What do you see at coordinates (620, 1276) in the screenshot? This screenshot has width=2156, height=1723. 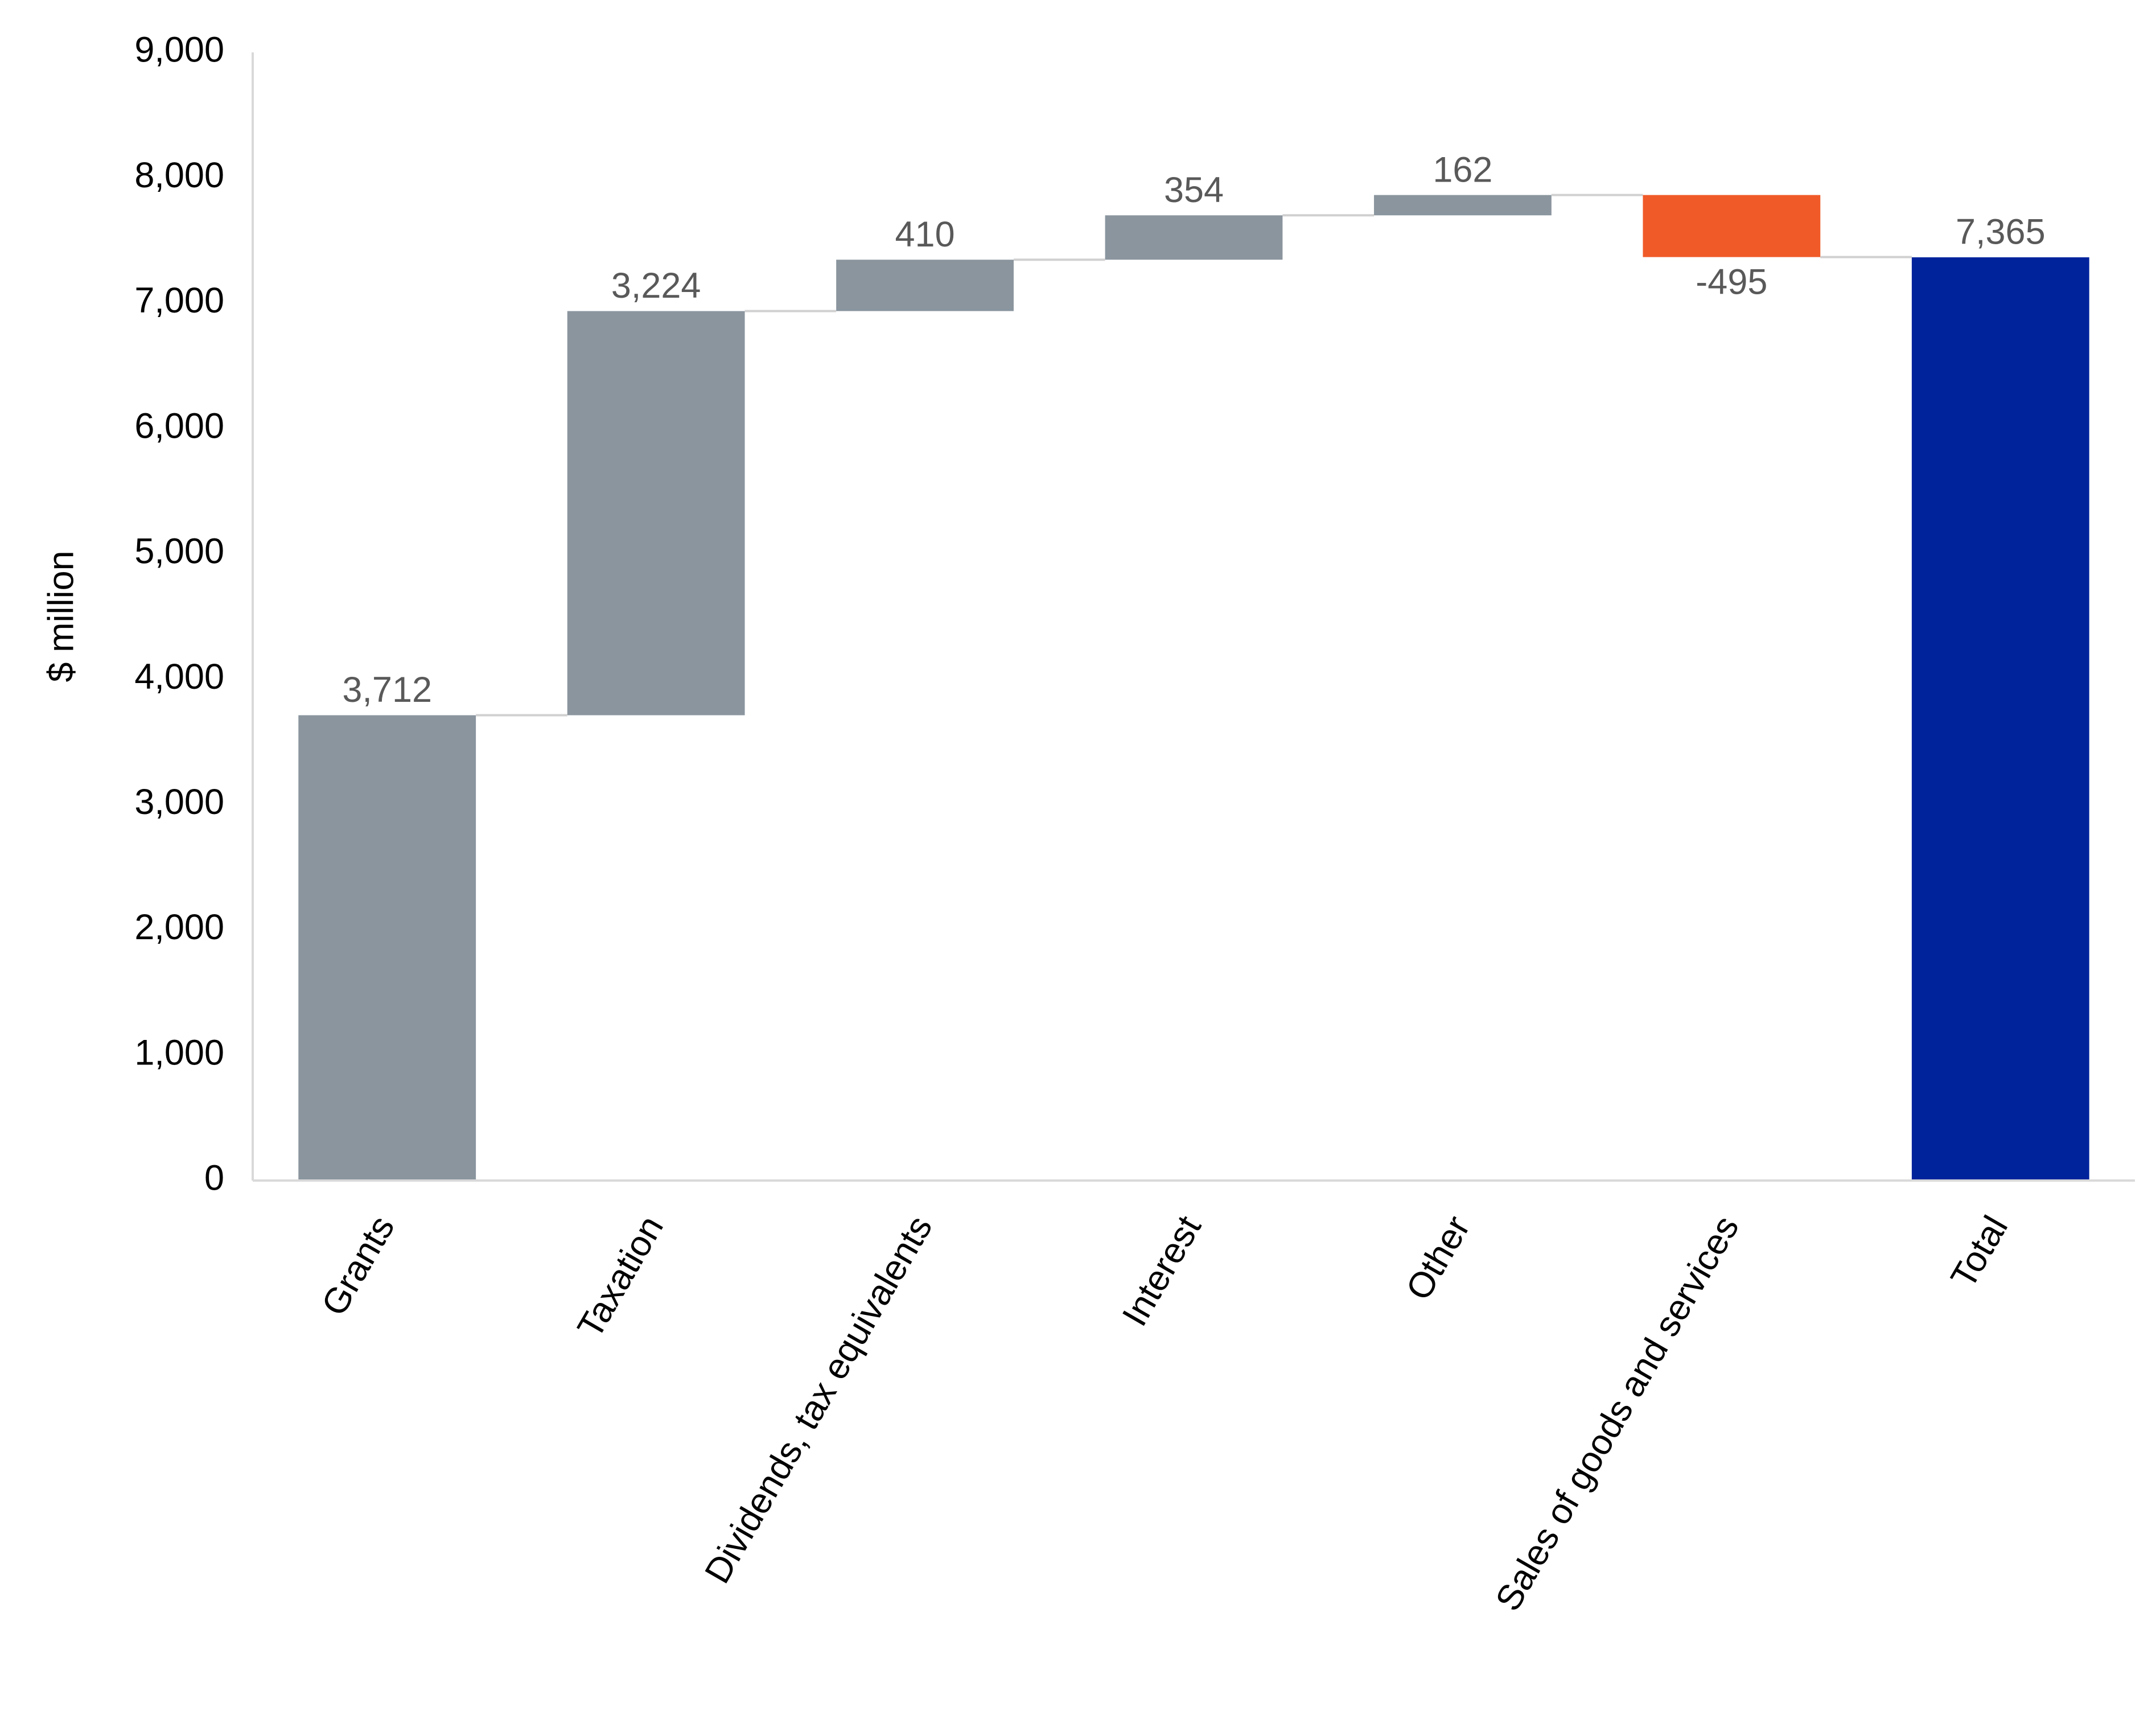 I see `x-tick-label: Taxation` at bounding box center [620, 1276].